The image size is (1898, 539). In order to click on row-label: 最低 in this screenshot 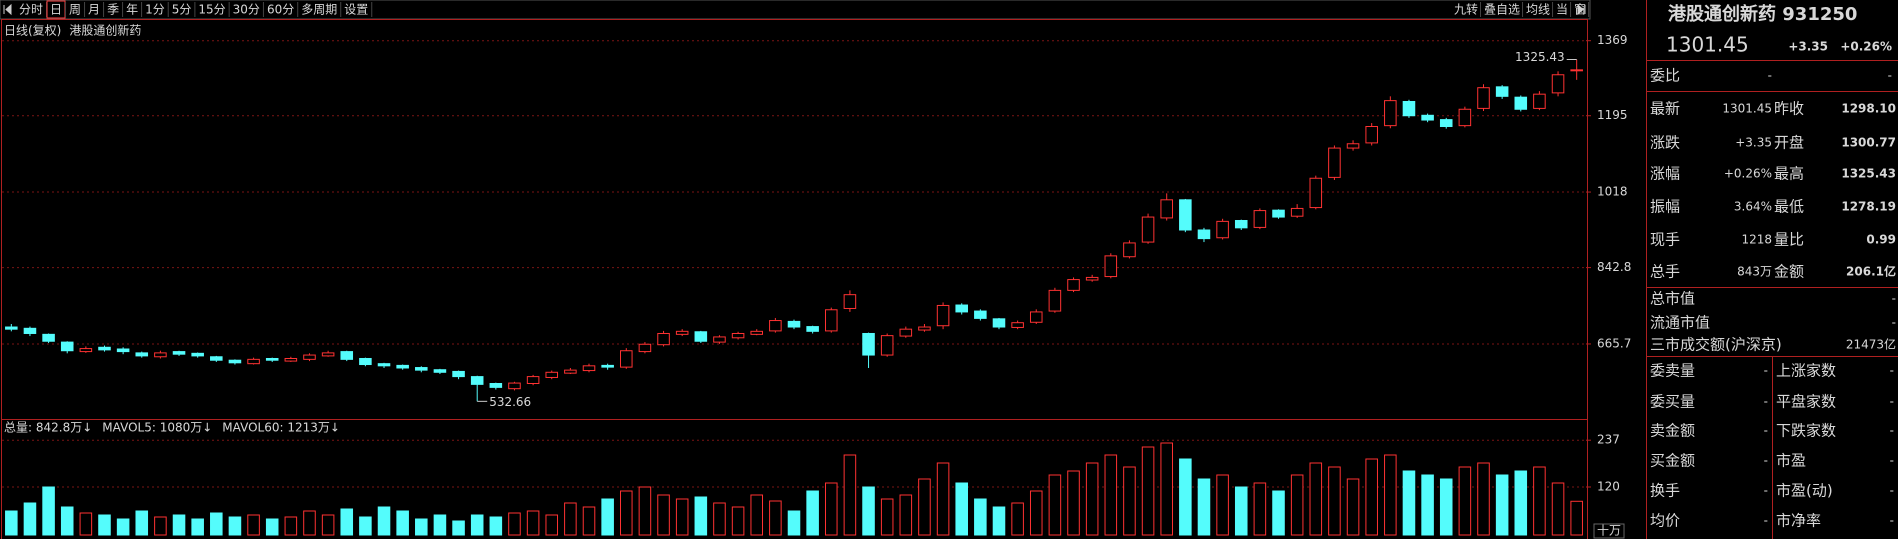, I will do `click(1789, 207)`.